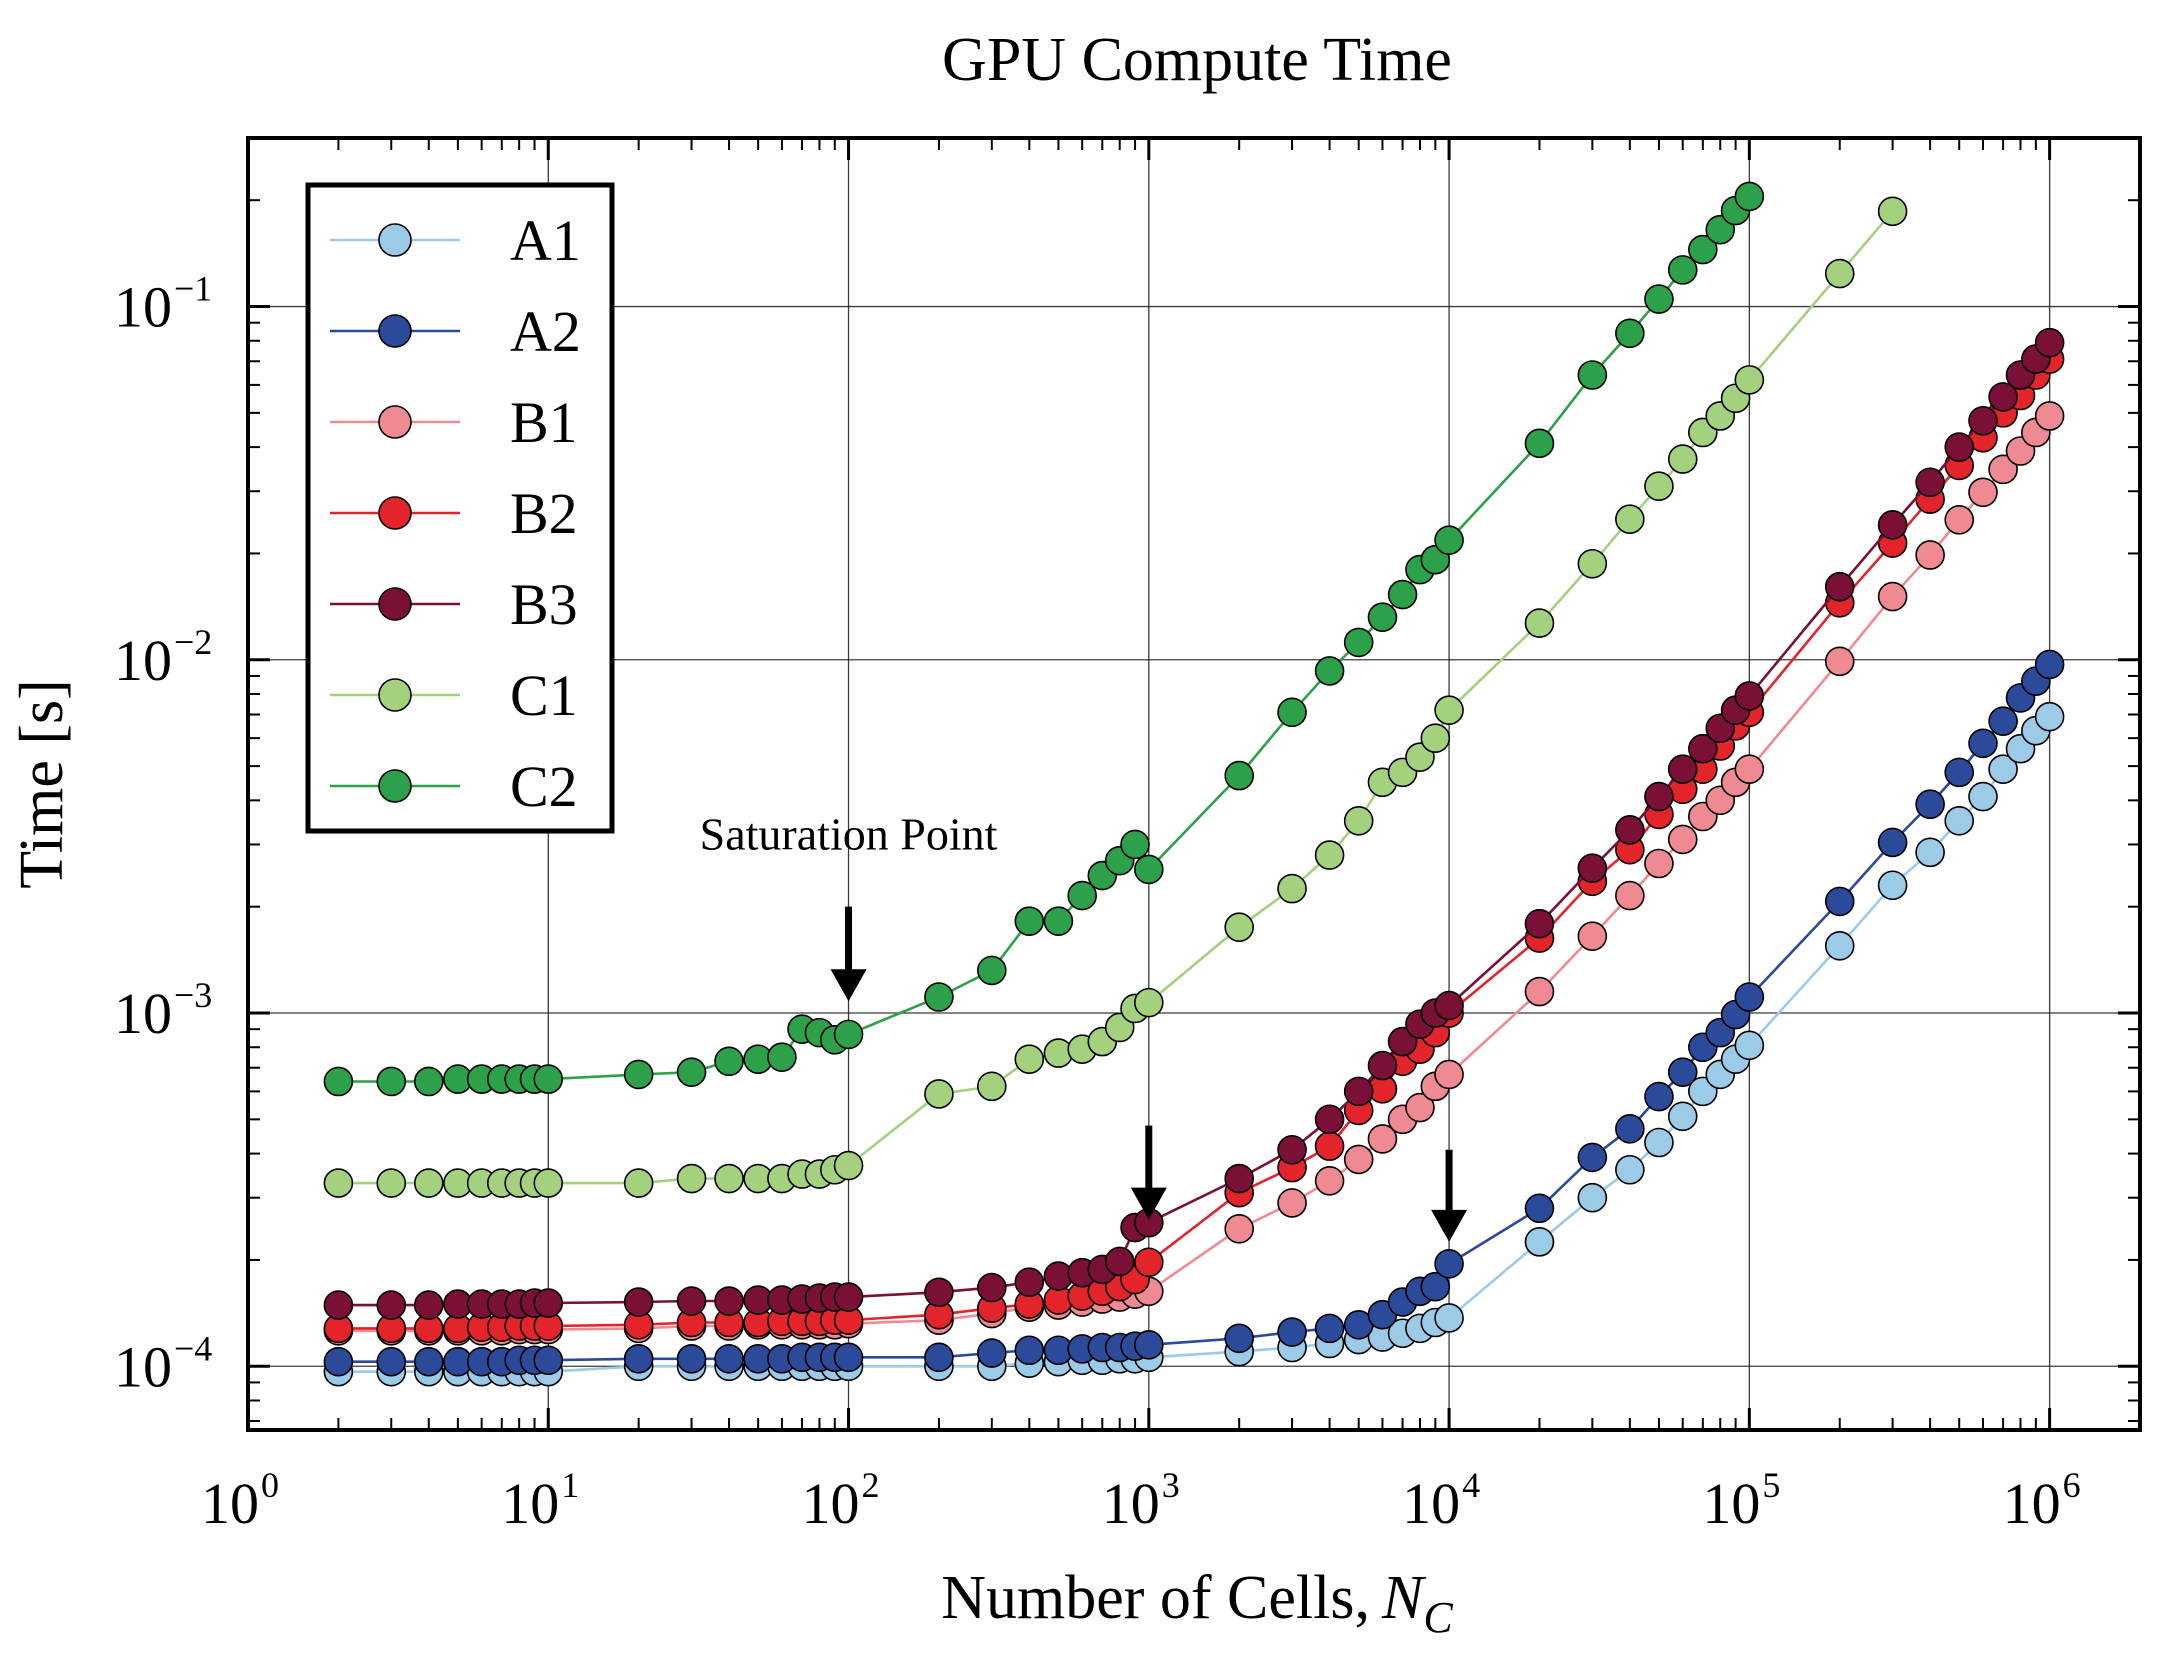 The height and width of the screenshot is (1669, 2168). What do you see at coordinates (163, 304) in the screenshot?
I see `y-tick-label: 10⁻¹` at bounding box center [163, 304].